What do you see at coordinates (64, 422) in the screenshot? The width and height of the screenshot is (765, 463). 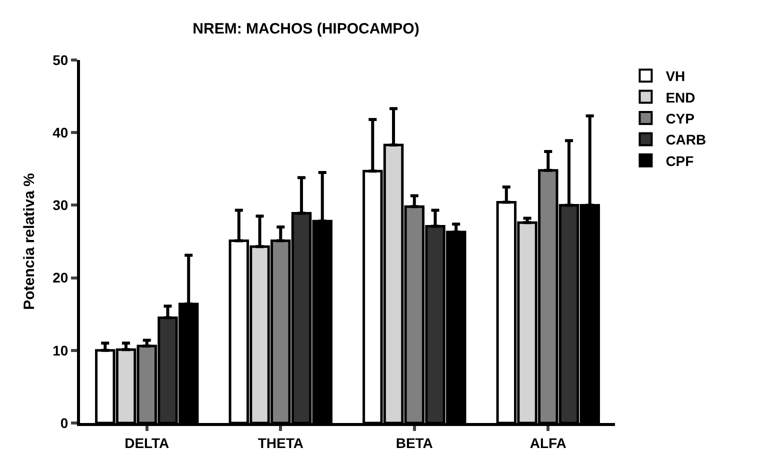 I see `y-tick-label: 0` at bounding box center [64, 422].